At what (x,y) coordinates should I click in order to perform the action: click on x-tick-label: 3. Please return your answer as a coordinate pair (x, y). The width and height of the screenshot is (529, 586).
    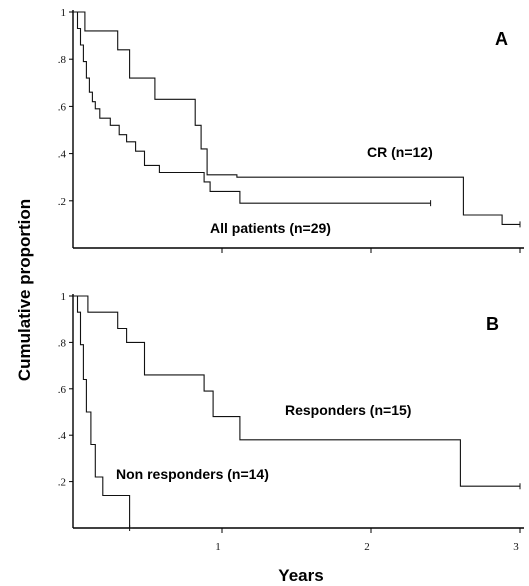
    Looking at the image, I should click on (516, 547).